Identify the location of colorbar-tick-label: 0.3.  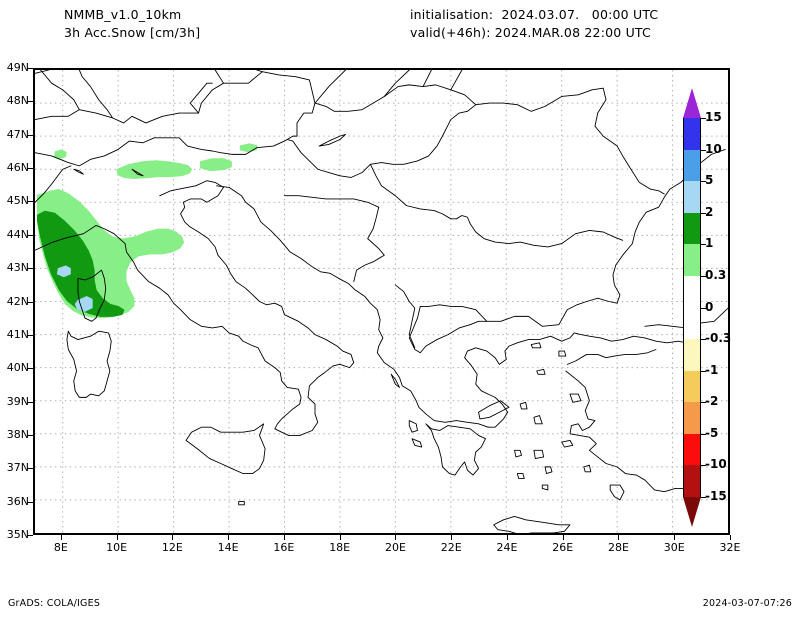
(716, 274).